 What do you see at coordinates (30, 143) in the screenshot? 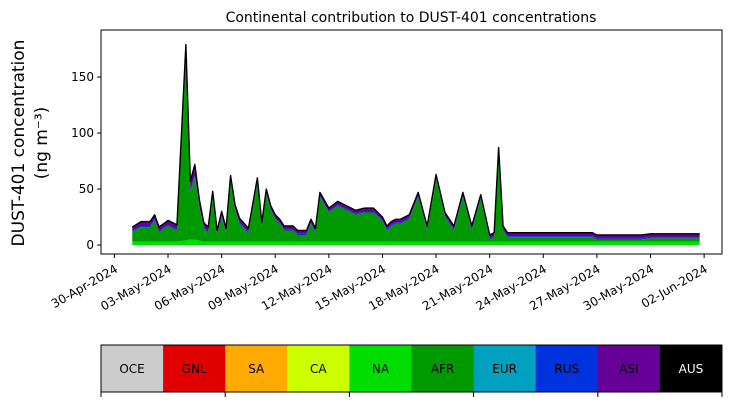
I see `y-axis-label: DUST-401 concentration (ng m⁻³)` at bounding box center [30, 143].